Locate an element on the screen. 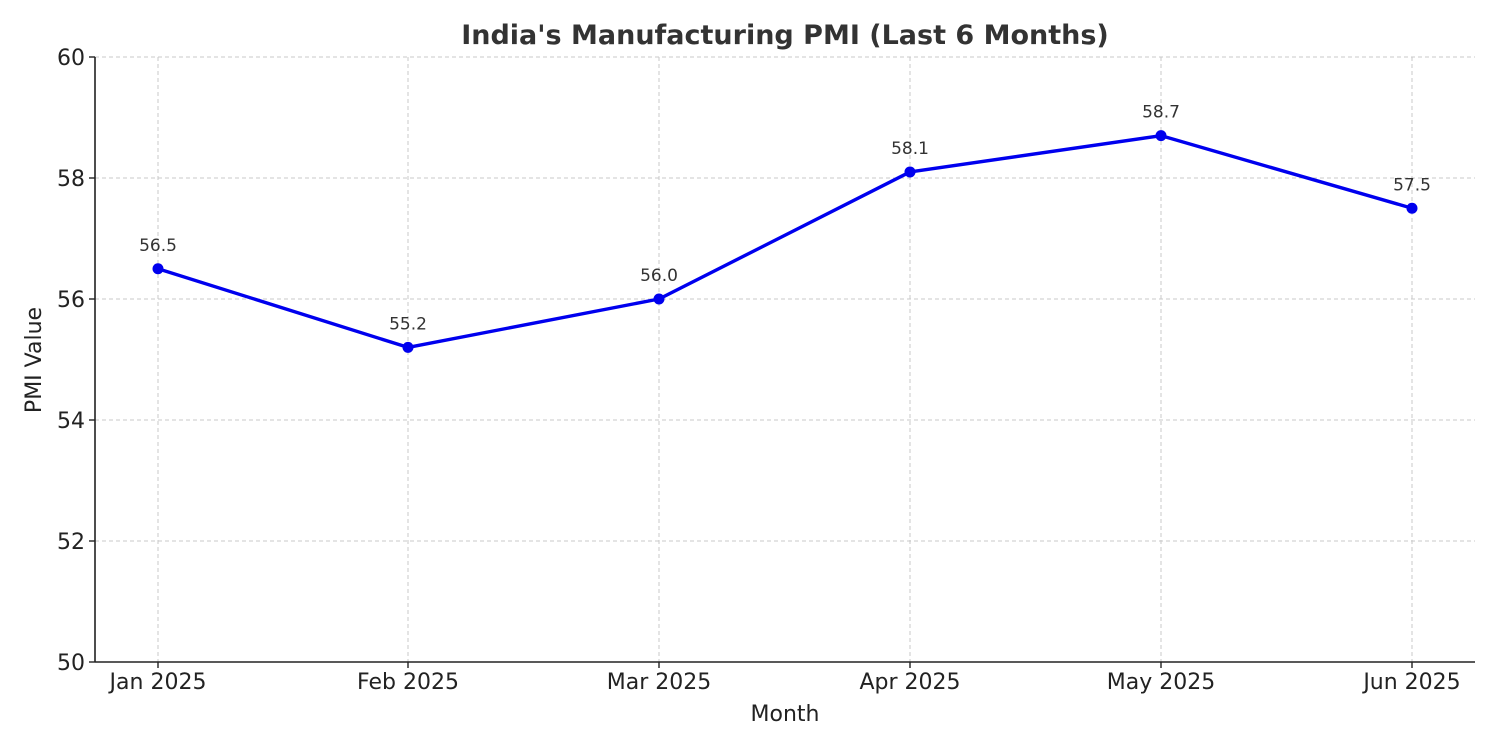 This screenshot has width=1500, height=750. y-tick-label: 54 is located at coordinates (71, 421).